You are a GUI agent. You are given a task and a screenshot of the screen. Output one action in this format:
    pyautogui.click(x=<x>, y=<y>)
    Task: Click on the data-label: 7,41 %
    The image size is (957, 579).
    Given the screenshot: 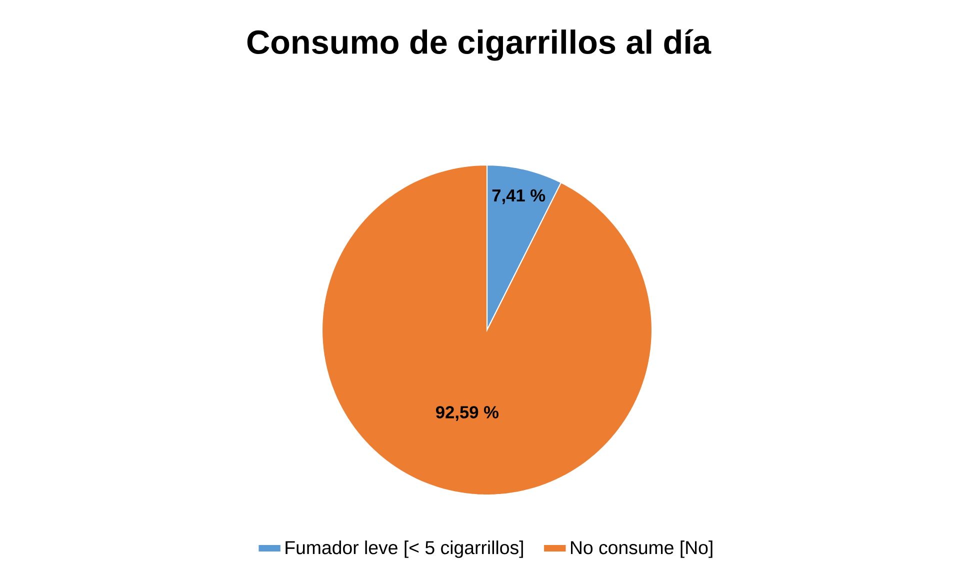 What is the action you would take?
    pyautogui.click(x=519, y=196)
    